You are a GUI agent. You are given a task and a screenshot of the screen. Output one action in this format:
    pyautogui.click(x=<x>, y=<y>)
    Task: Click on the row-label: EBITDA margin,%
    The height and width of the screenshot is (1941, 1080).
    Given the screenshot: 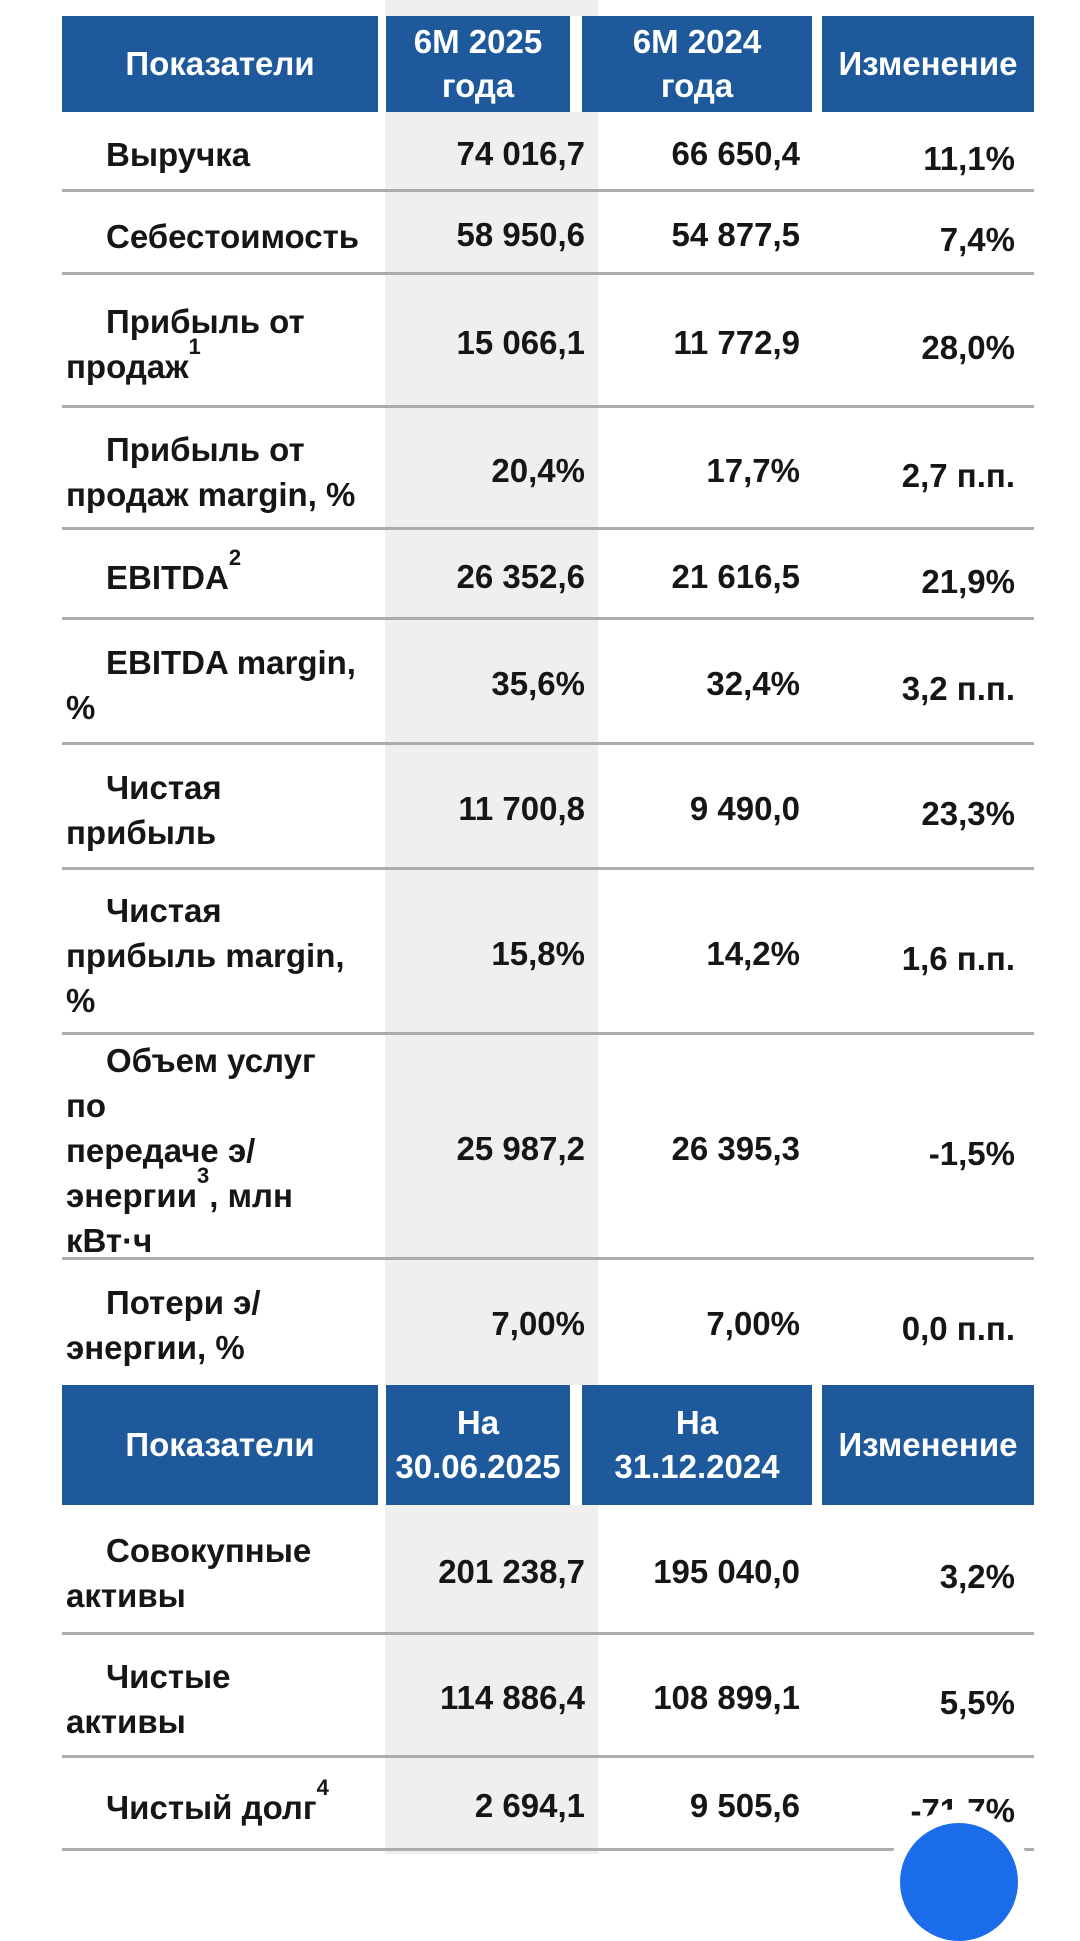 What is the action you would take?
    pyautogui.click(x=211, y=685)
    